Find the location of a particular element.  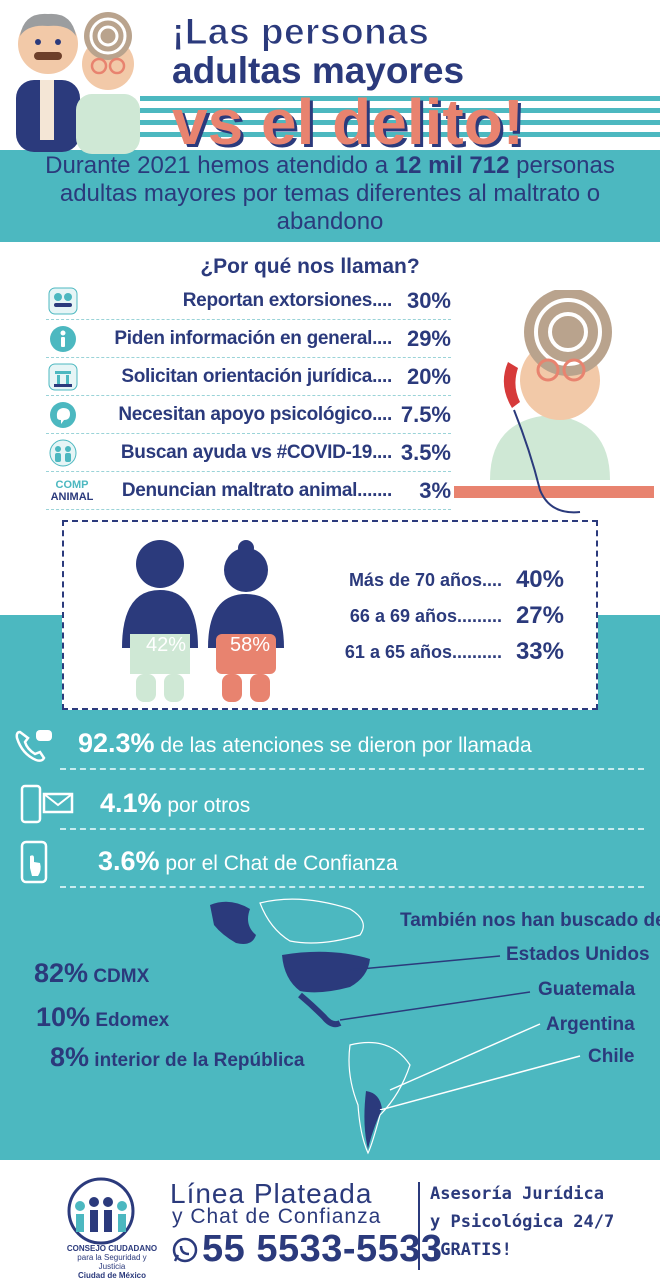

phone-call-icon is located at coordinates (33, 746).